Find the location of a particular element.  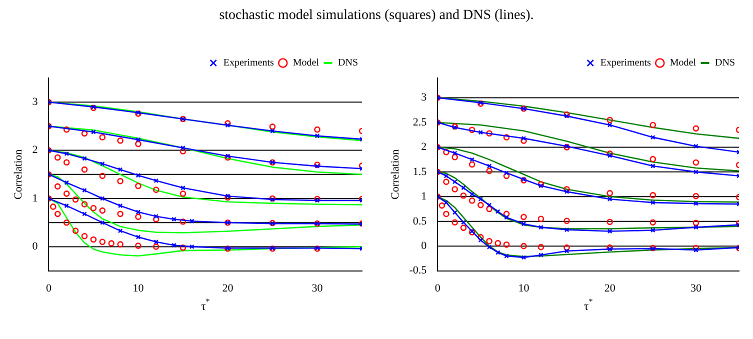

x-tick-label: 20 is located at coordinates (610, 288).